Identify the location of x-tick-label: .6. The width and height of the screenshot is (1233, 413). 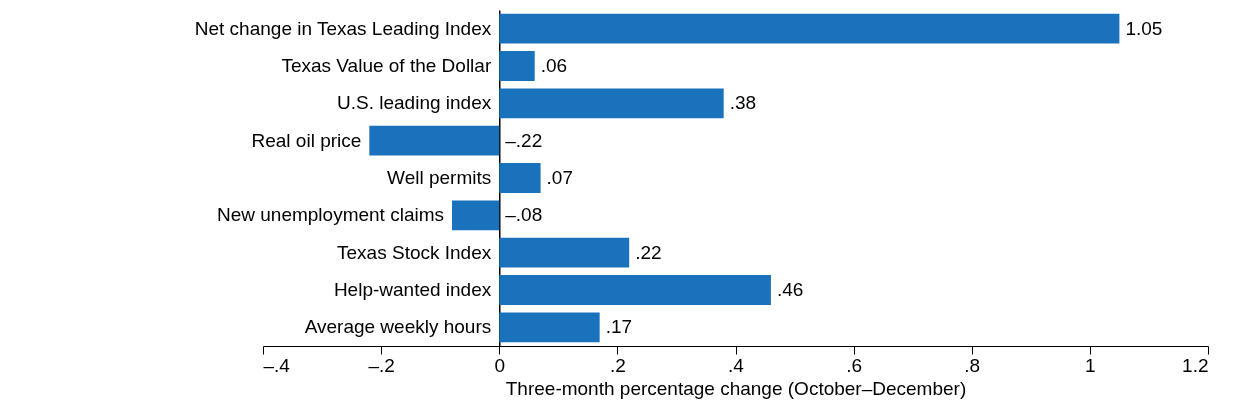
(854, 365).